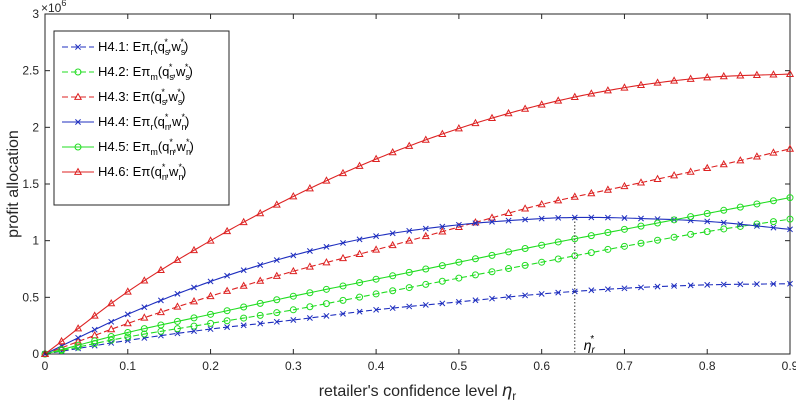  Describe the element at coordinates (585, 287) in the screenshot. I see `annotation-layer: ηr*` at that location.